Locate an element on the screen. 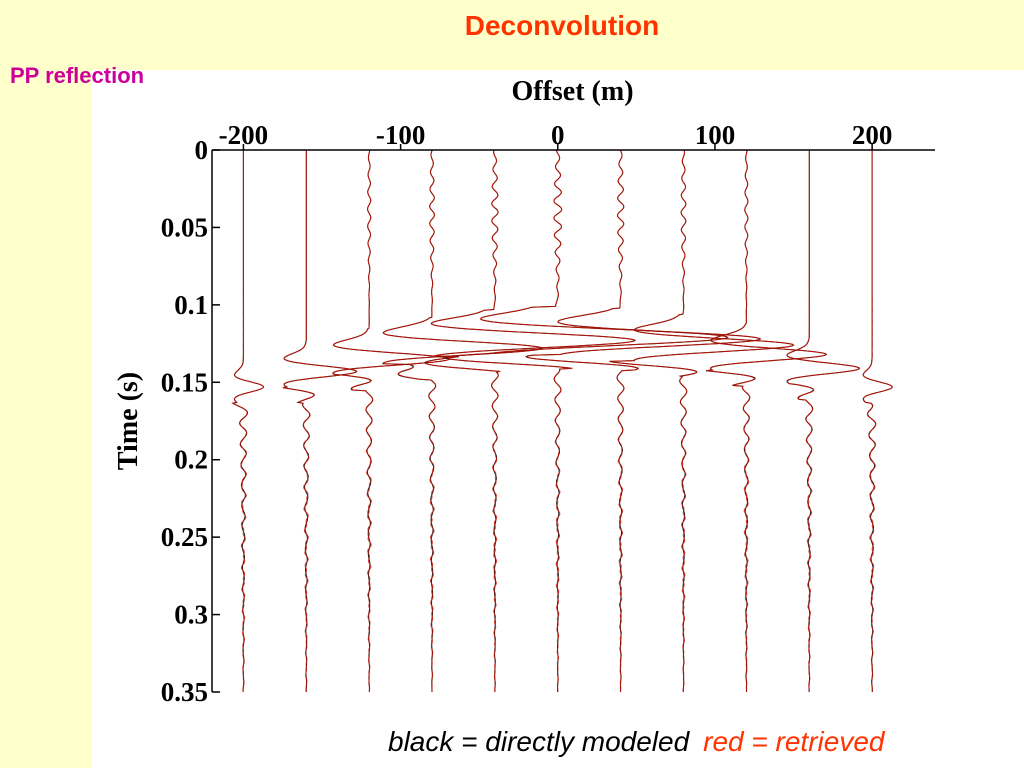 The image size is (1024, 768). slide-title: Deconvolution is located at coordinates (562, 25).